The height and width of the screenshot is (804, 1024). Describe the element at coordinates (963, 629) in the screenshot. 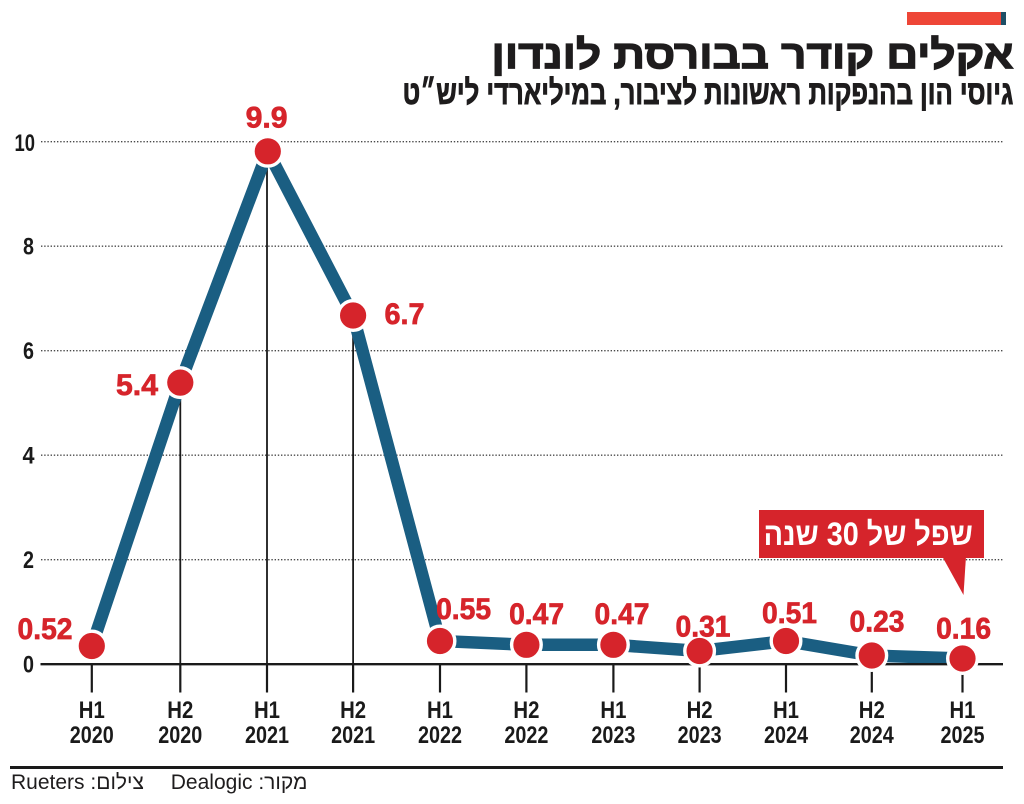

I see `svg-text: 0.16` at that location.